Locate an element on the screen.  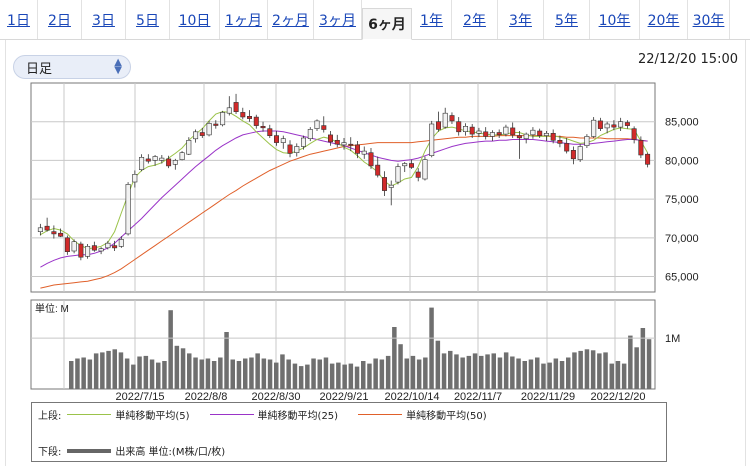
x-tick-label: 2022/8/30 is located at coordinates (276, 397).